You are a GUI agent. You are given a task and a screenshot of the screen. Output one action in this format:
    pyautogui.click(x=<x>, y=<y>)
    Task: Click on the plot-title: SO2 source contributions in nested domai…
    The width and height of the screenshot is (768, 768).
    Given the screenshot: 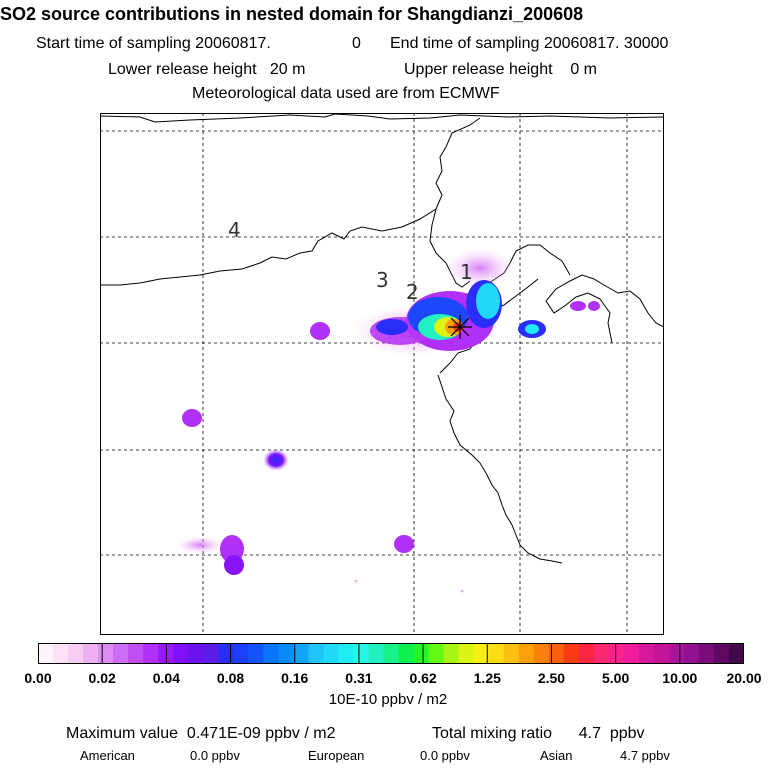 What is the action you would take?
    pyautogui.click(x=292, y=14)
    